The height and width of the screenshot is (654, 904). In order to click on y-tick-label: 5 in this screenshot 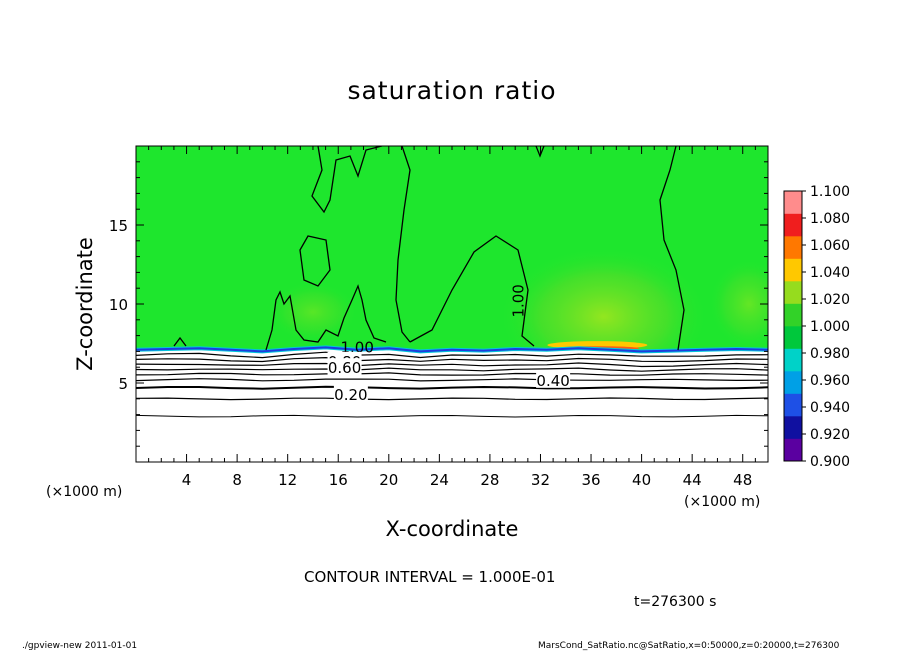, I will do `click(123, 384)`.